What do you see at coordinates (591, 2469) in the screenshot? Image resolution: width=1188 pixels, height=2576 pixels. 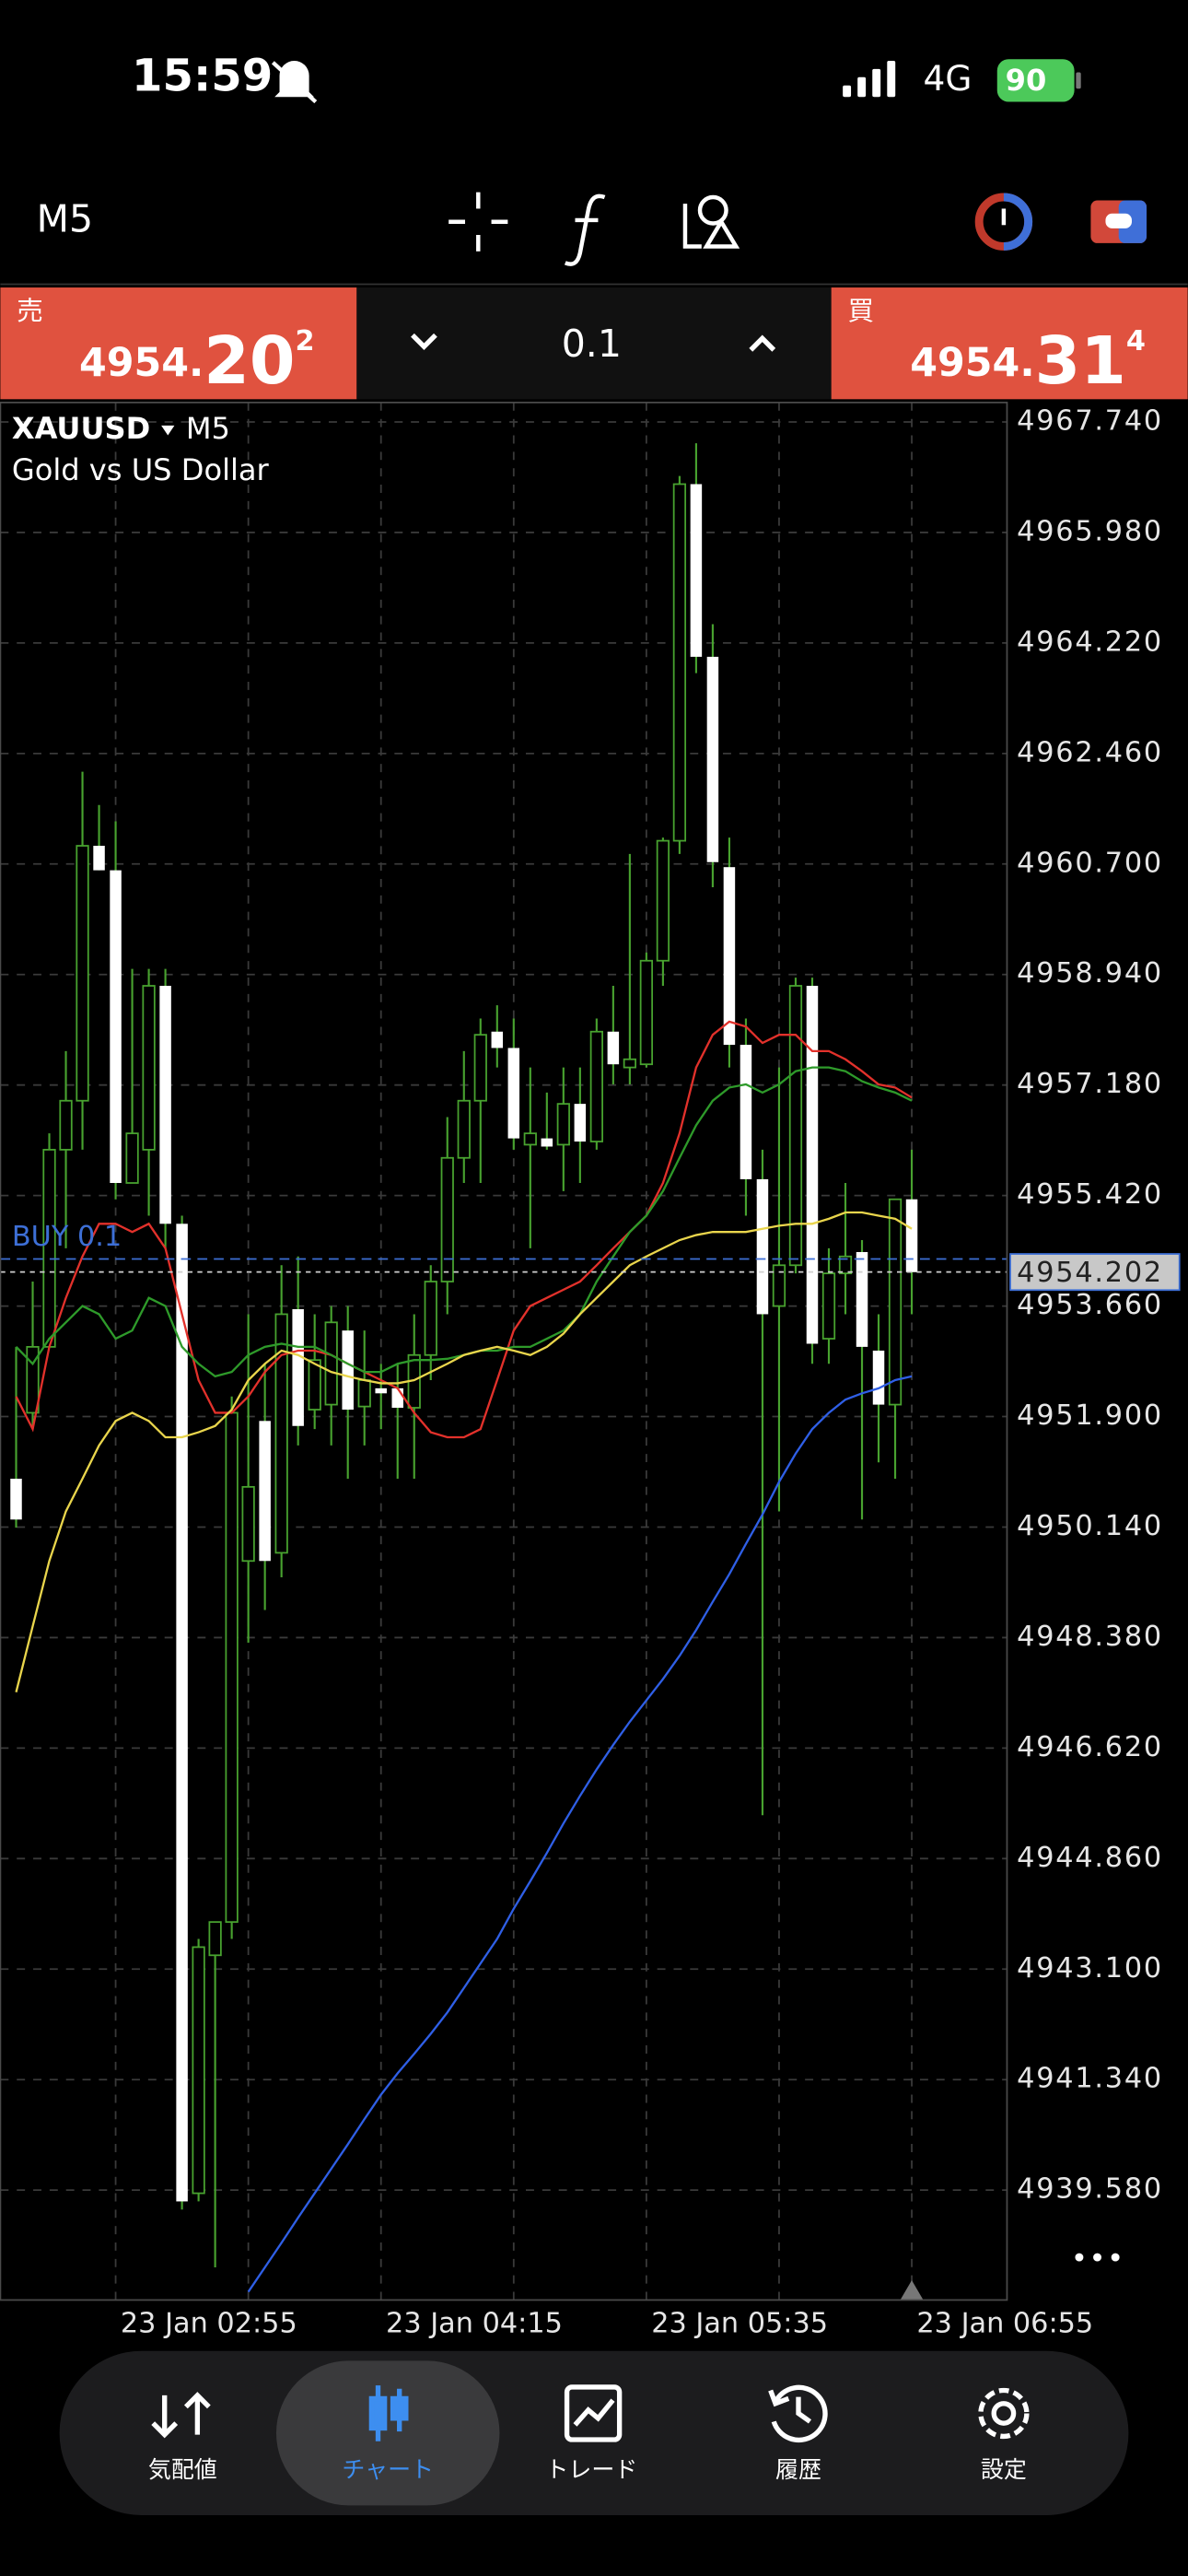 I see `nav-item: トレード` at bounding box center [591, 2469].